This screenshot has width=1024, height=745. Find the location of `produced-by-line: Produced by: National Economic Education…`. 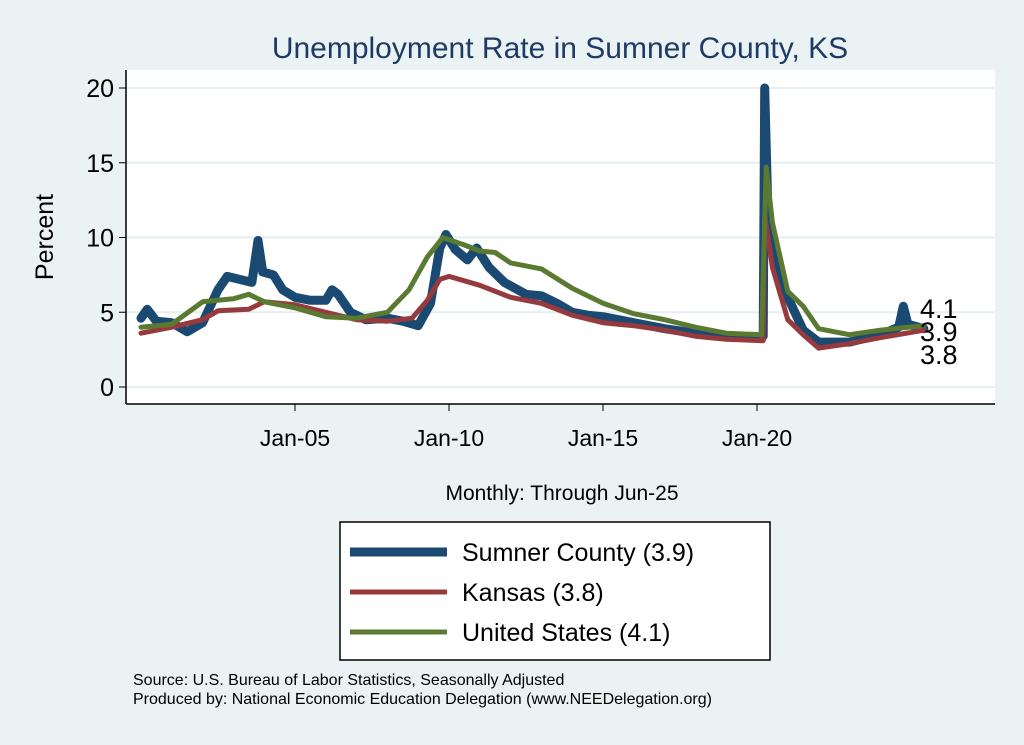

produced-by-line: Produced by: National Economic Education… is located at coordinates (422, 699).